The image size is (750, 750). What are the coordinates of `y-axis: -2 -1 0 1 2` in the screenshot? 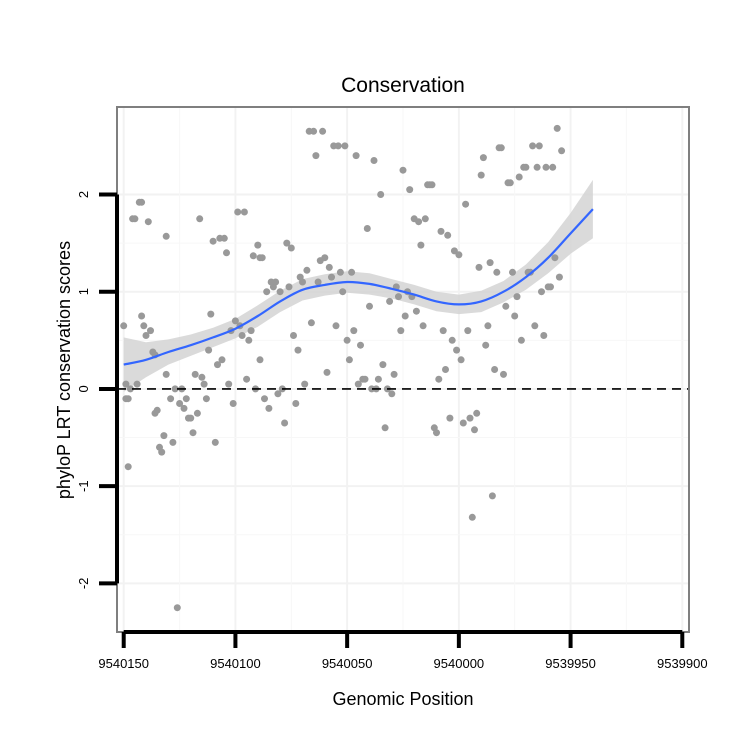 It's located at (97, 390).